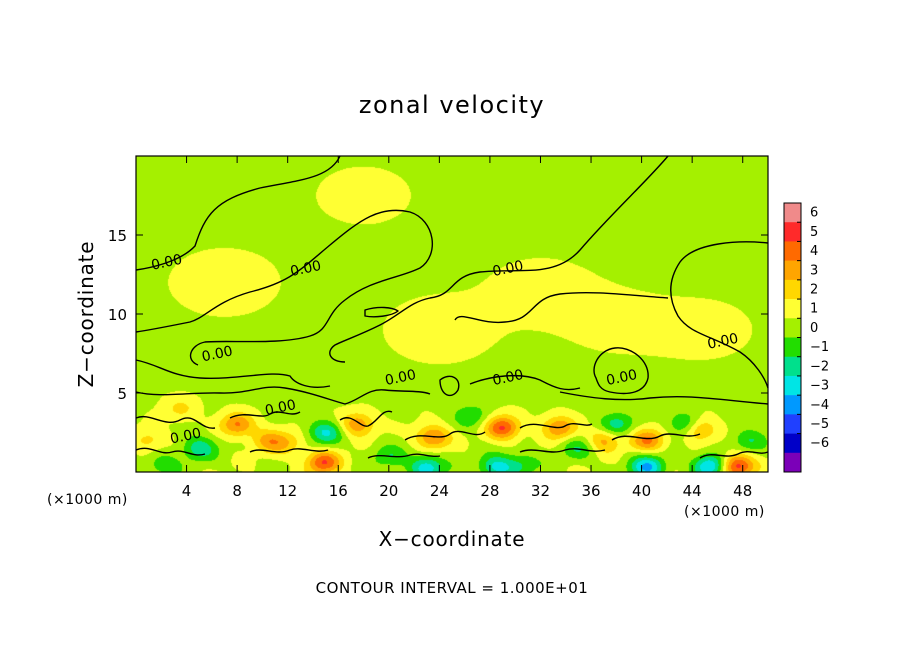 The height and width of the screenshot is (654, 904). Describe the element at coordinates (724, 512) in the screenshot. I see `x-unit-right: (×1000 m)` at that location.